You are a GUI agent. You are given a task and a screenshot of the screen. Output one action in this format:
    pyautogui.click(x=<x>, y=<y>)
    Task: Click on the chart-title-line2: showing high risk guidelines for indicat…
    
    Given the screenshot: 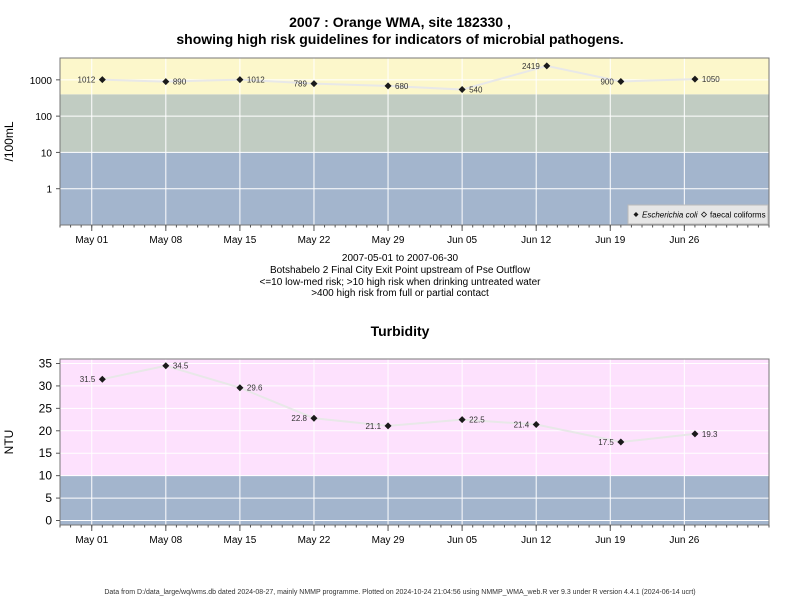 What is the action you would take?
    pyautogui.click(x=400, y=39)
    